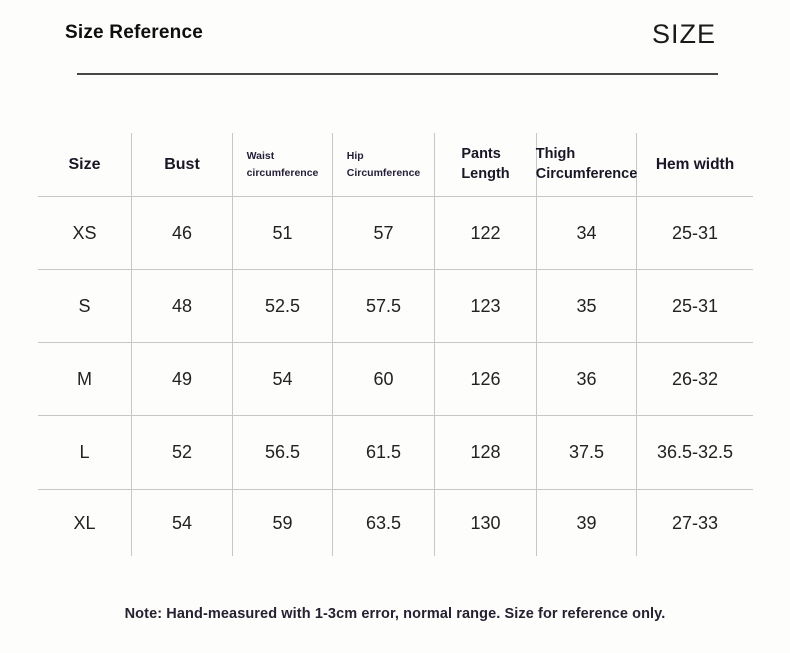  Describe the element at coordinates (283, 523) in the screenshot. I see `table-cell-waist: 59` at that location.